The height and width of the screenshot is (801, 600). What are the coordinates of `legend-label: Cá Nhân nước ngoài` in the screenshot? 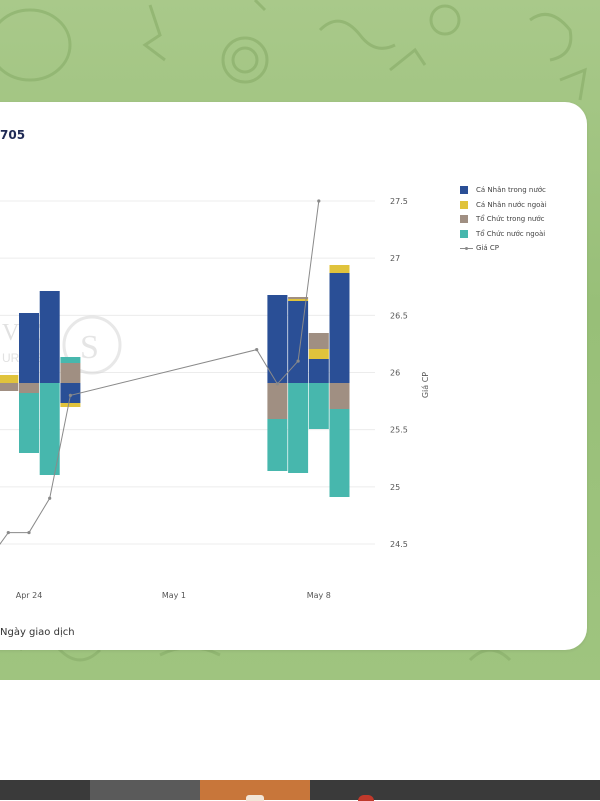 It's located at (511, 204).